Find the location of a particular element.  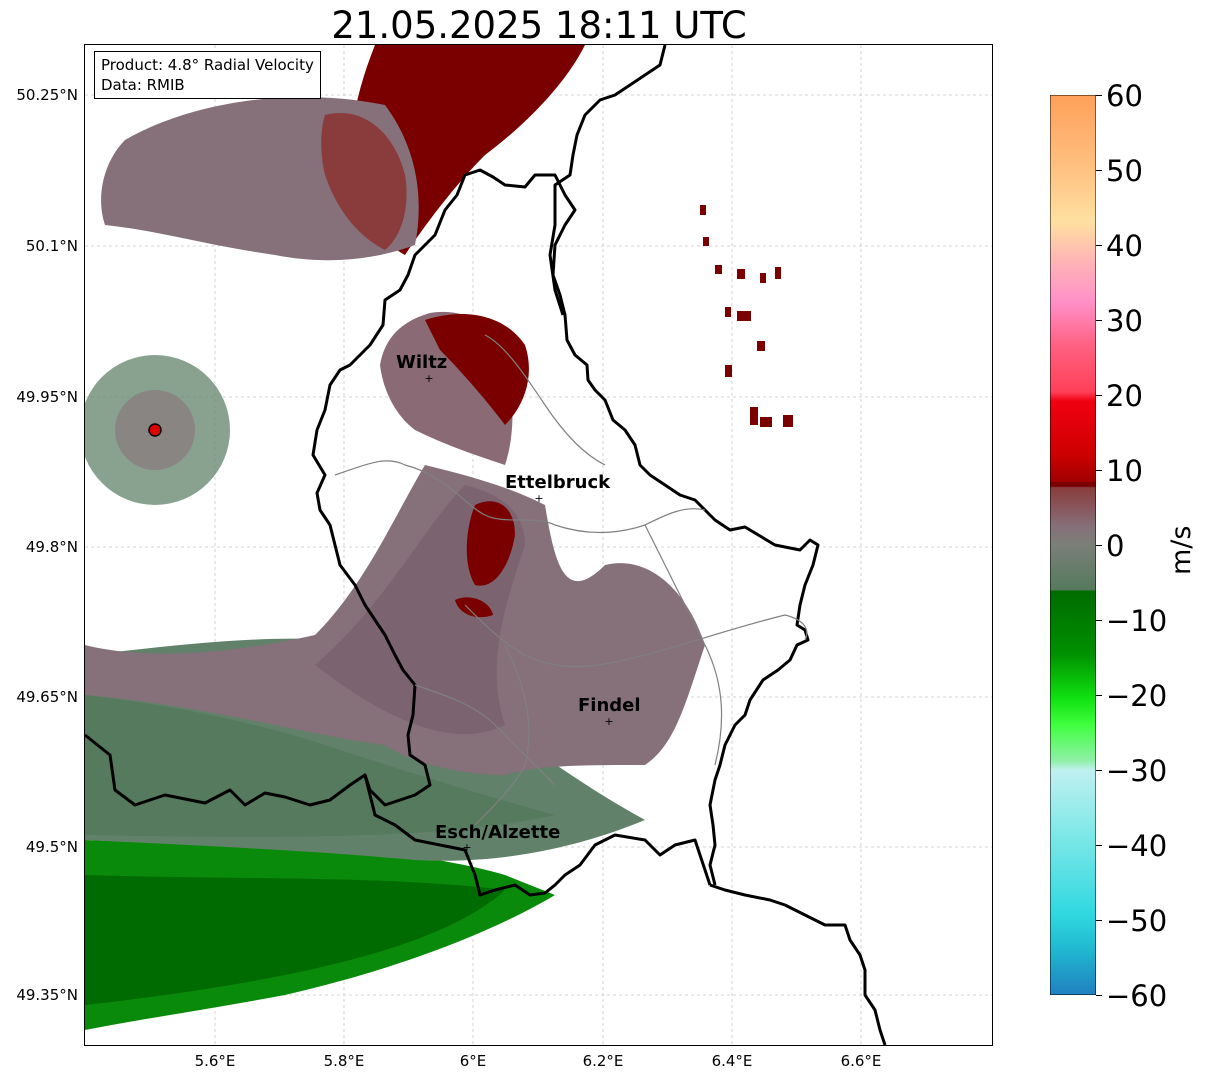

lon-label: 6.4°E is located at coordinates (732, 1061).